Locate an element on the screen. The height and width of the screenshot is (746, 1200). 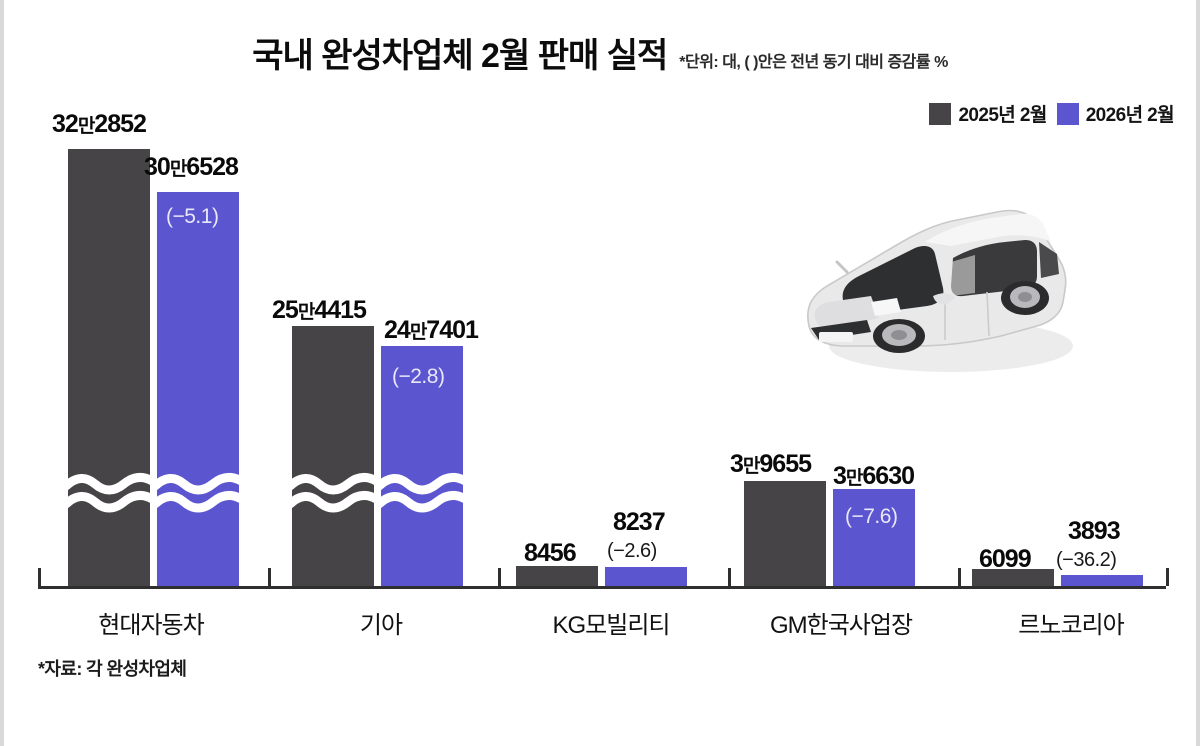
change-pct-3: (−7.6) is located at coordinates (871, 516).